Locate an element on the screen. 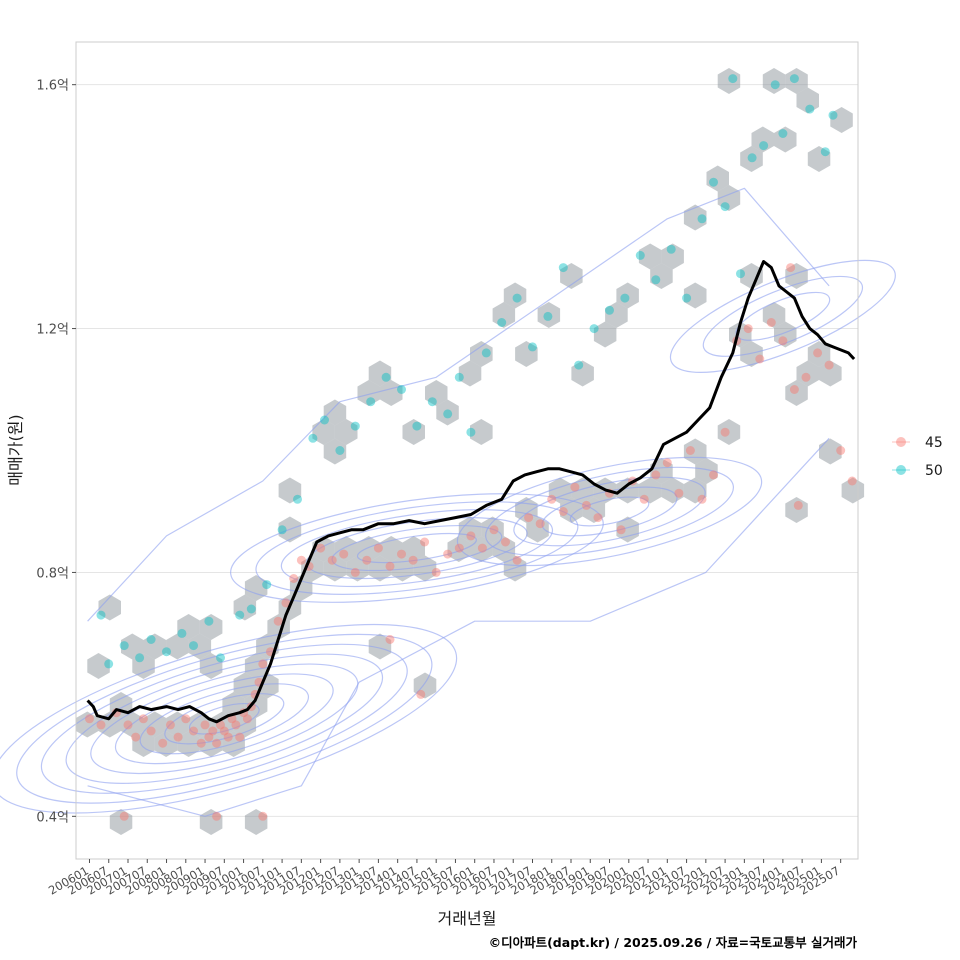  y-tick-label: 1.6억 is located at coordinates (52, 86).